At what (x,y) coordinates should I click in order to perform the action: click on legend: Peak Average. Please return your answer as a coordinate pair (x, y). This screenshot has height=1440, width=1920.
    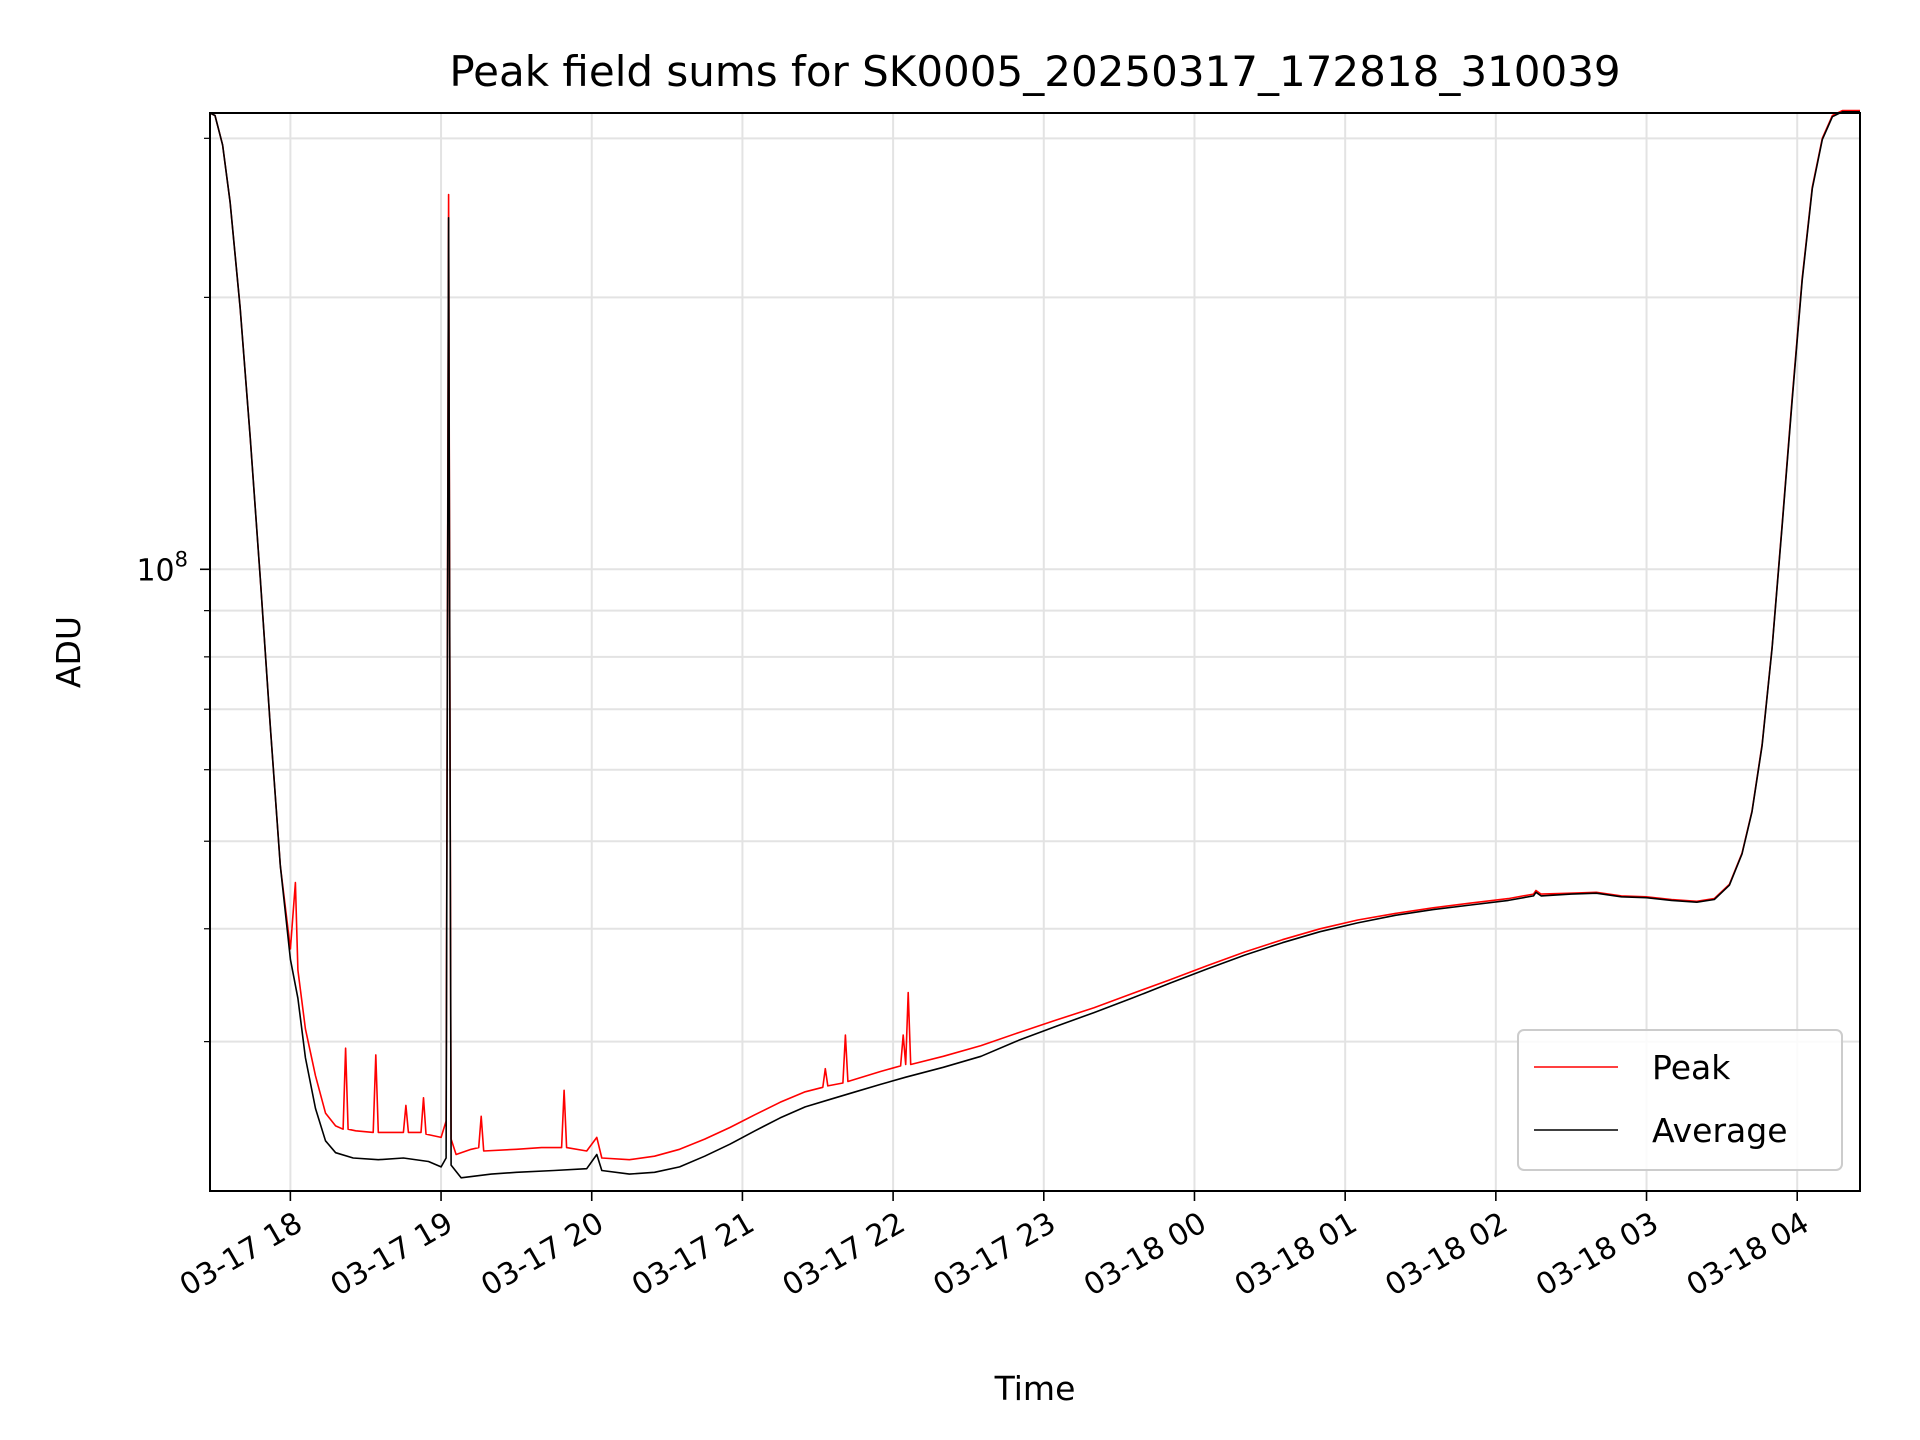
    Looking at the image, I should click on (1680, 1100).